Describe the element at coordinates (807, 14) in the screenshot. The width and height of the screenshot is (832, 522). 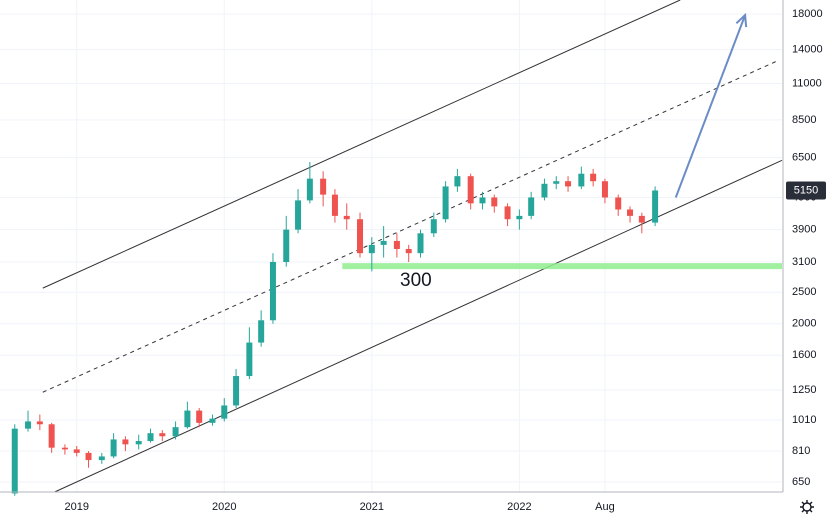
I see `y-tick-label: 18000` at that location.